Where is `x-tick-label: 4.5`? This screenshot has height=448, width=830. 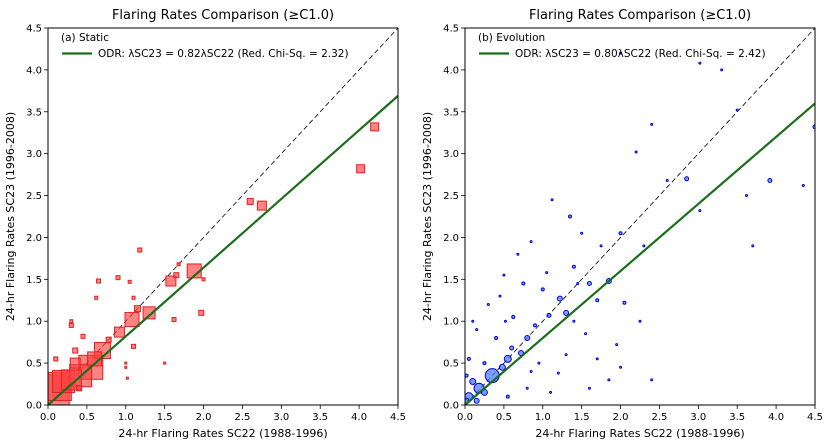
x-tick-label: 4.5 is located at coordinates (398, 417).